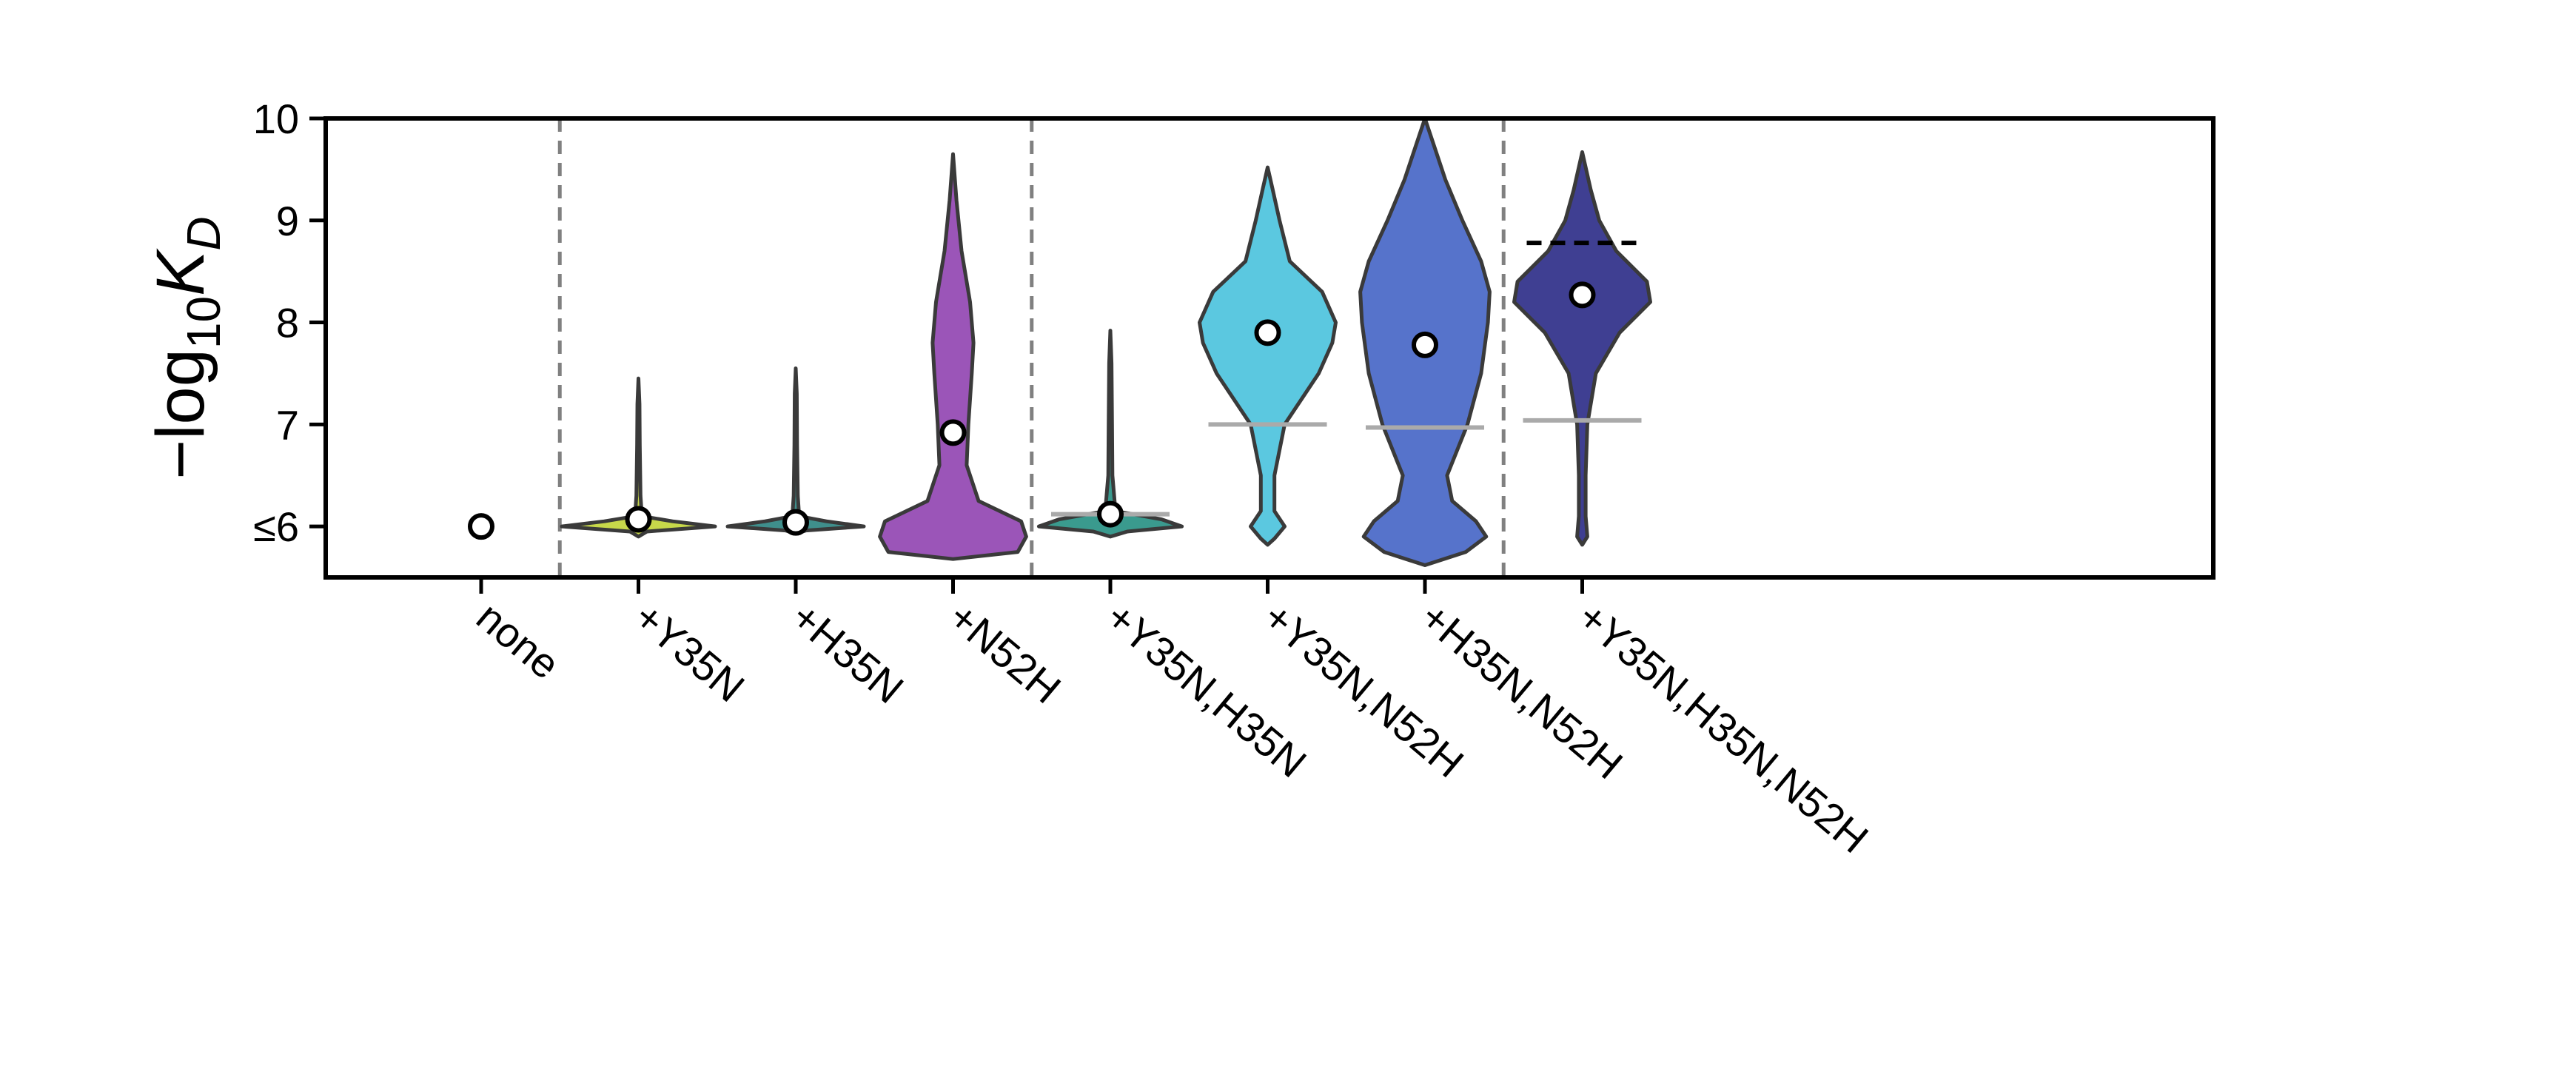  What do you see at coordinates (795, 522) in the screenshot?
I see `median-point-h35n` at bounding box center [795, 522].